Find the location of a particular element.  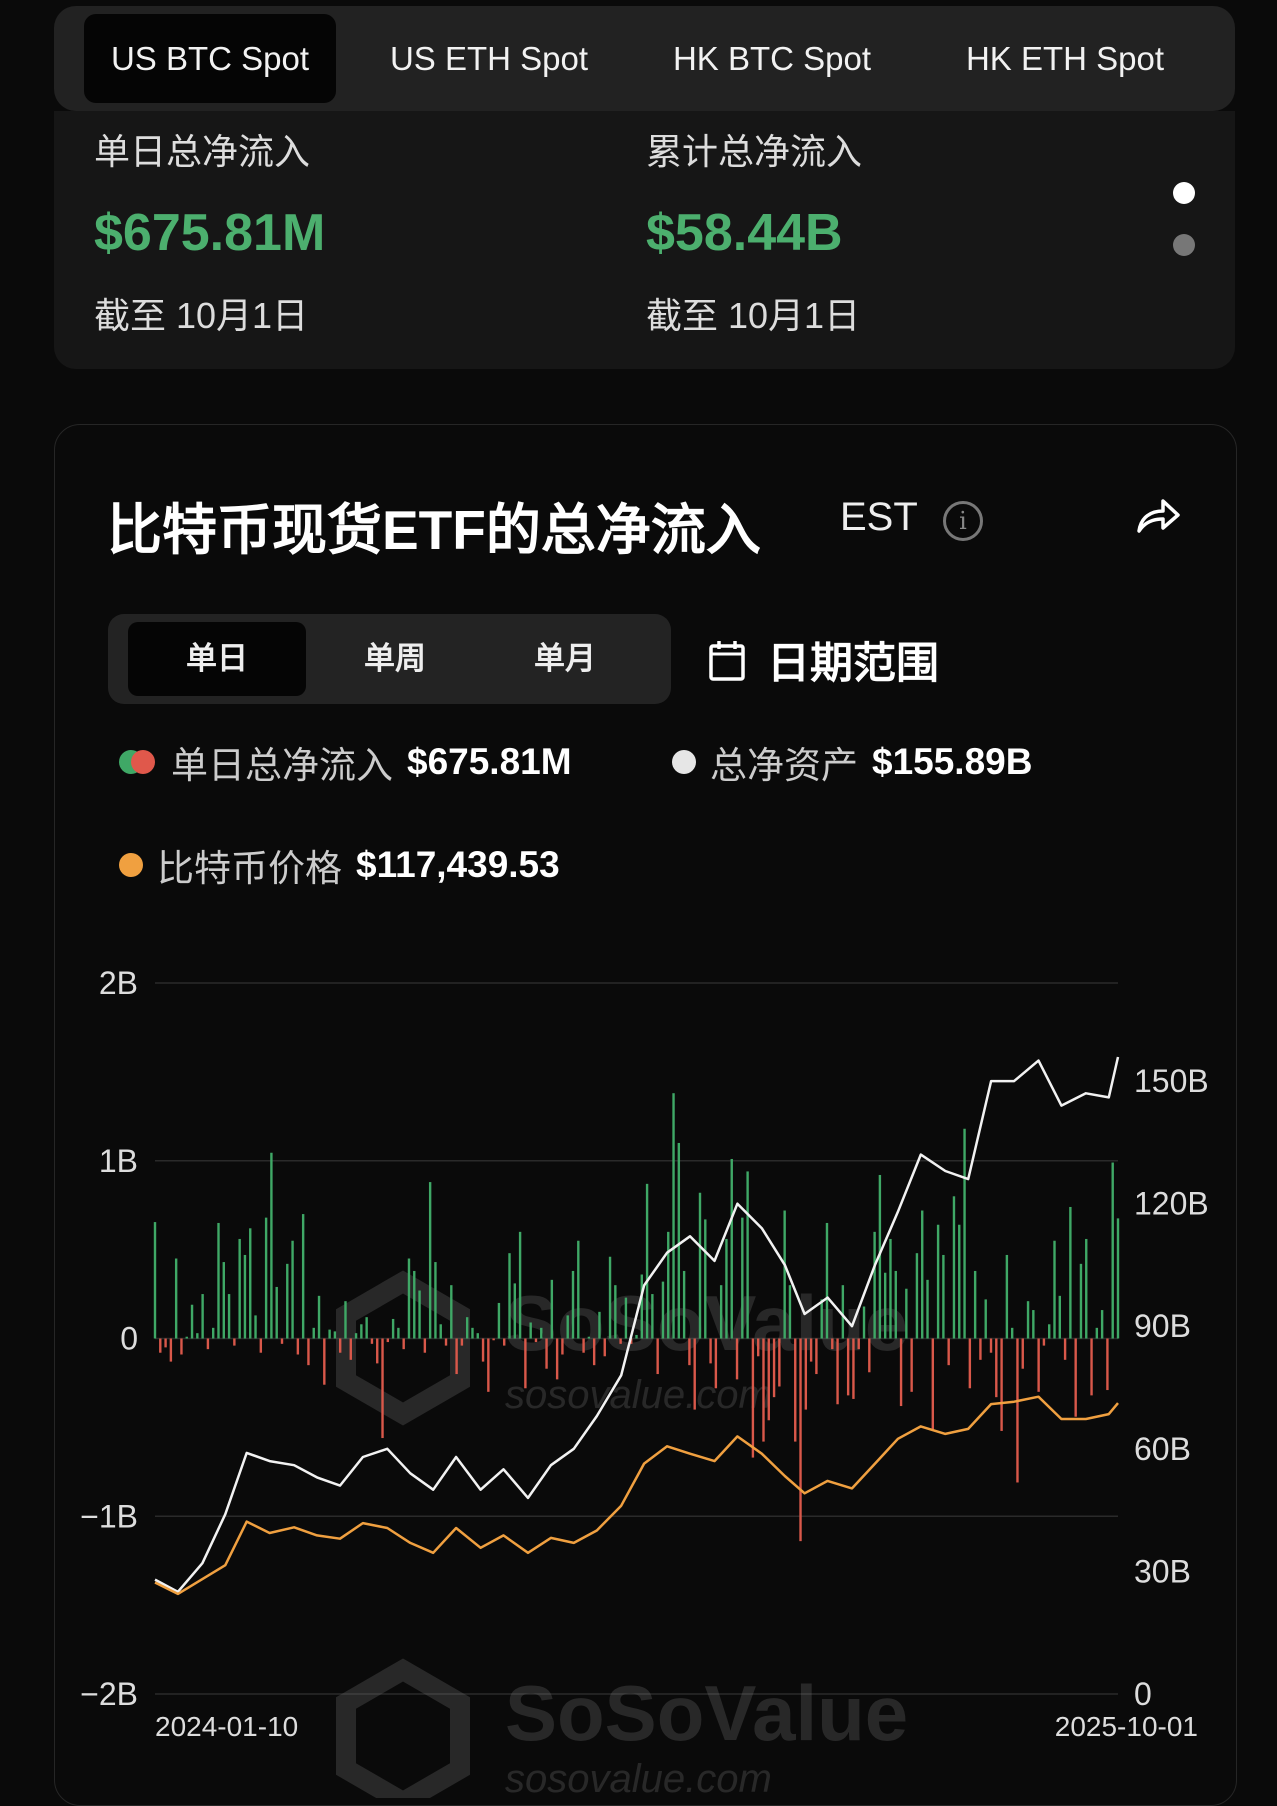

period-monthly: 单月 is located at coordinates (565, 658).